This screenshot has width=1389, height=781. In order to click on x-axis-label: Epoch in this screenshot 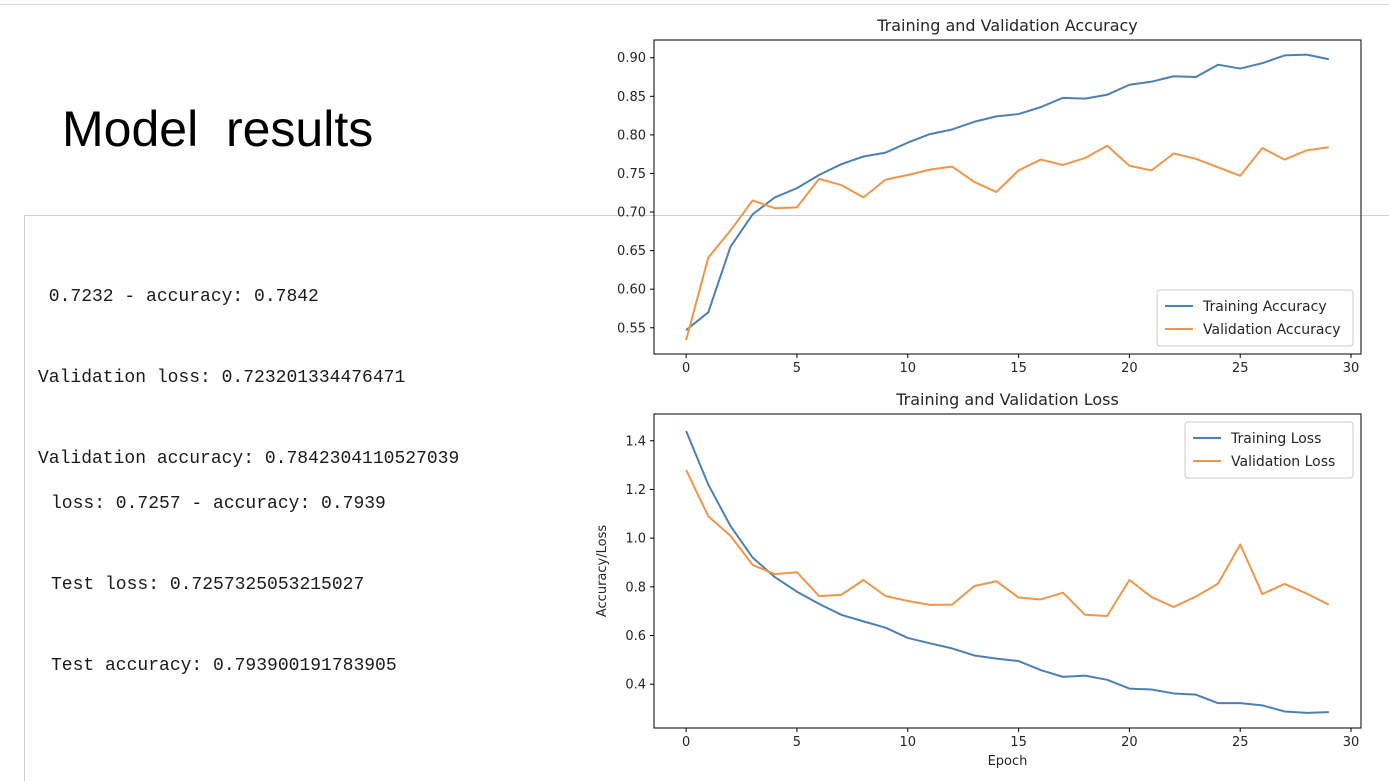, I will do `click(1008, 761)`.